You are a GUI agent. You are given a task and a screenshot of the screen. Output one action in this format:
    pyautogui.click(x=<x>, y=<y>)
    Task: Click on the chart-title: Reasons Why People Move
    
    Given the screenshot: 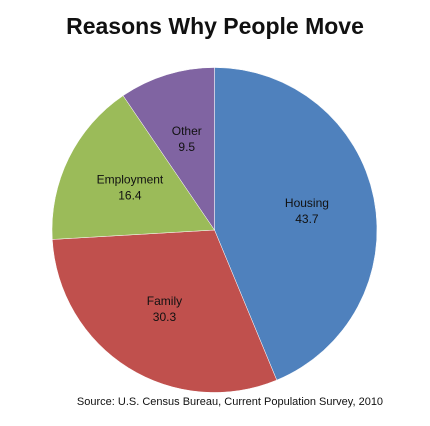 What is the action you would take?
    pyautogui.click(x=215, y=26)
    